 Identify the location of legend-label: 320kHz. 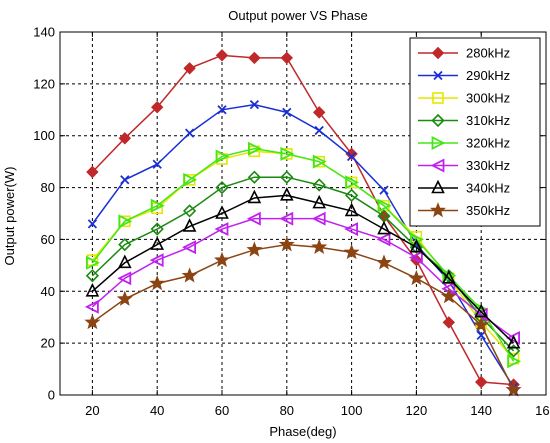
(488, 143).